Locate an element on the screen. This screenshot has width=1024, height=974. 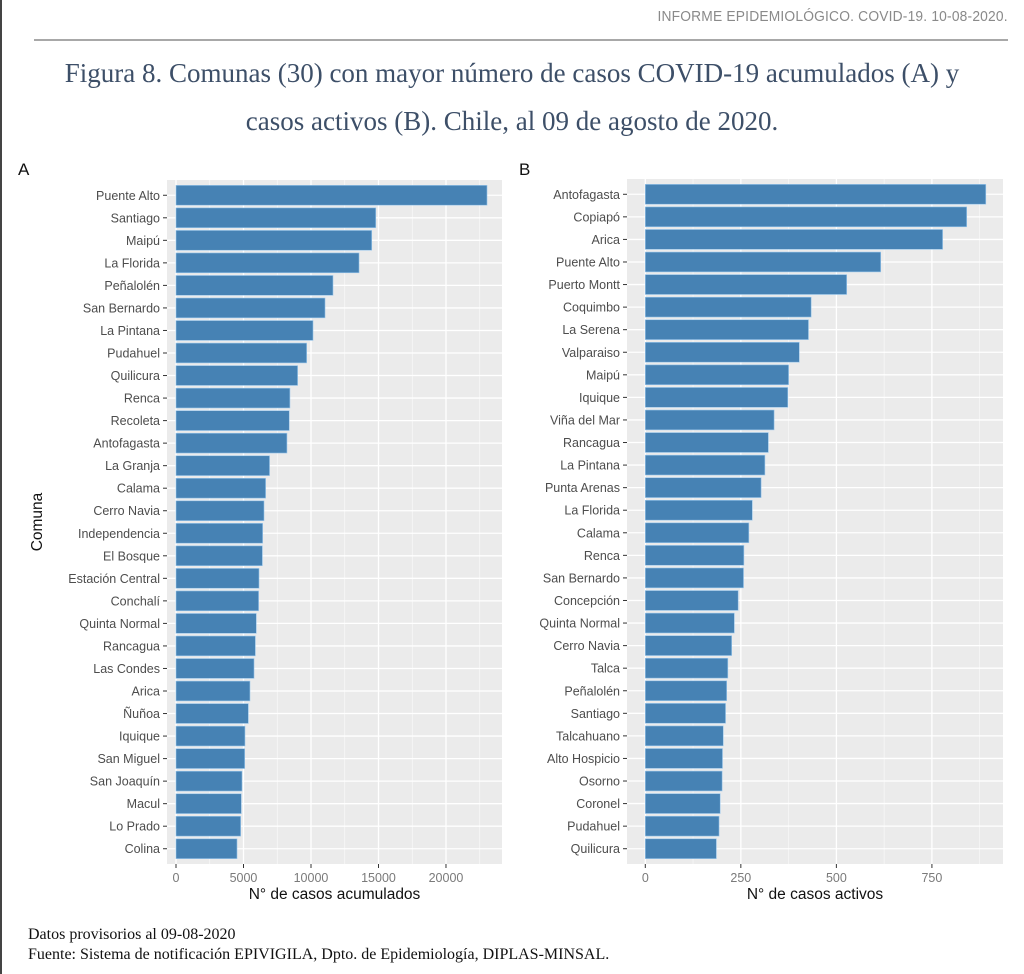
panel-b-category-label: Calama is located at coordinates (598, 533).